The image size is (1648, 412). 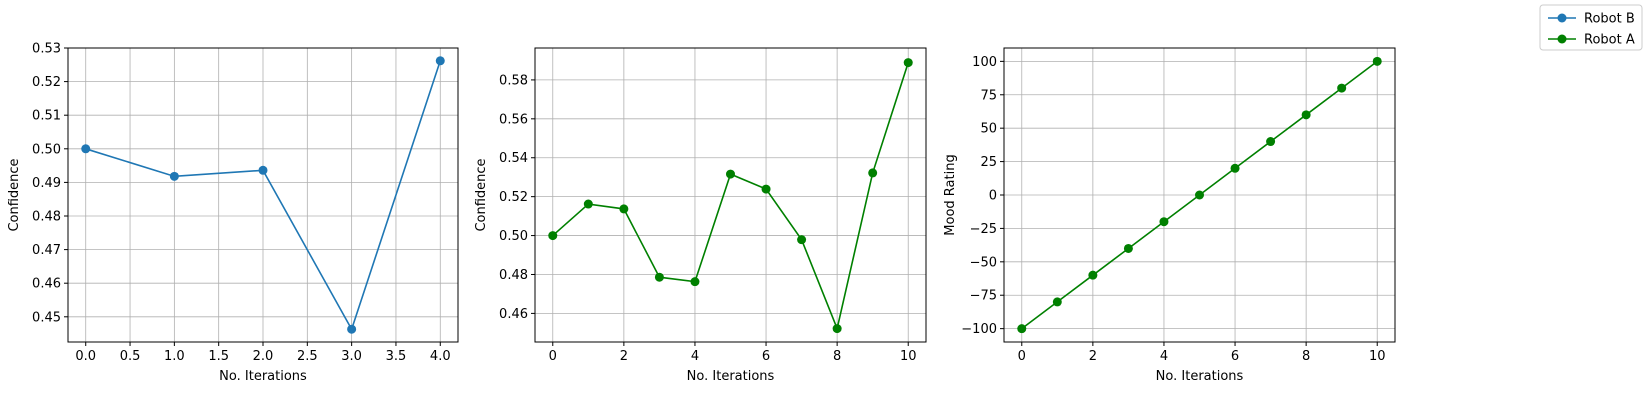 What do you see at coordinates (130, 356) in the screenshot?
I see `x-tick-label: 0.5` at bounding box center [130, 356].